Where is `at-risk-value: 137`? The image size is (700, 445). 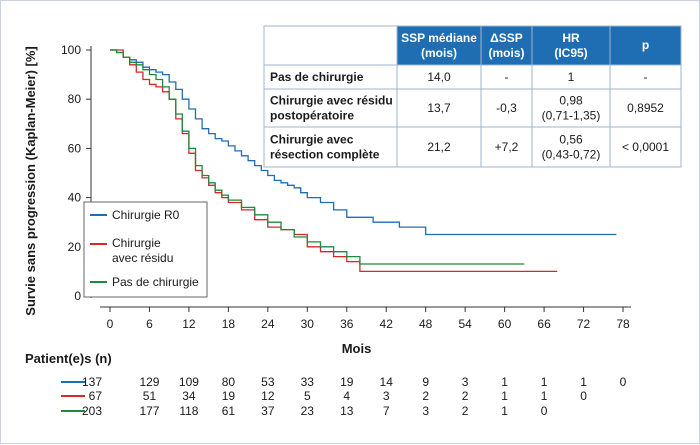
at-risk-value: 137 is located at coordinates (92, 382).